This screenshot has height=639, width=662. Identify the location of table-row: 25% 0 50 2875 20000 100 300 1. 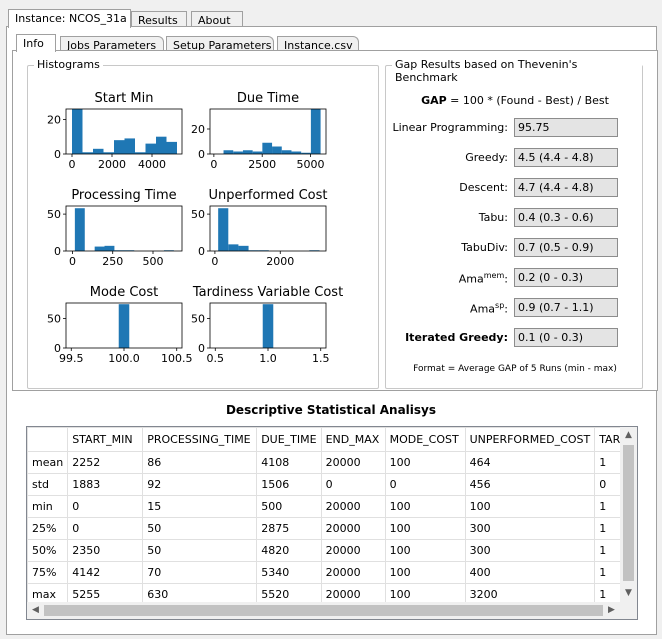
(326, 528).